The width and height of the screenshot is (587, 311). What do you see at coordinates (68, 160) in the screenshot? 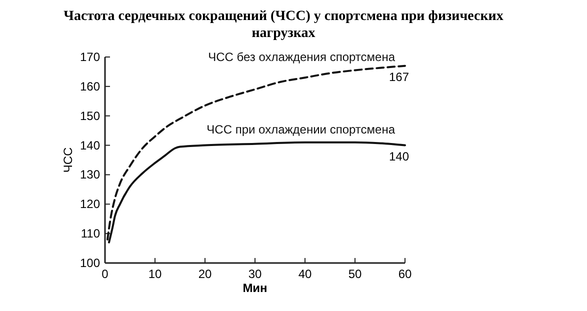
I see `y-axis-title: ЧСС` at bounding box center [68, 160].